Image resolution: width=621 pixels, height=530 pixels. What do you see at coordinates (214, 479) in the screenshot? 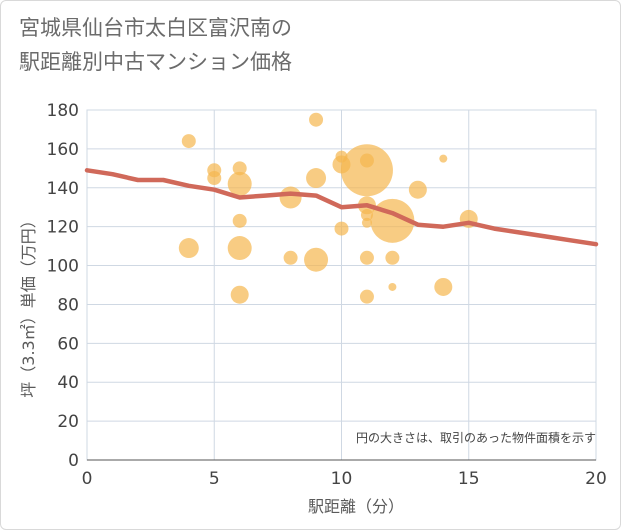
I see `x-tick-label: 5` at bounding box center [214, 479].